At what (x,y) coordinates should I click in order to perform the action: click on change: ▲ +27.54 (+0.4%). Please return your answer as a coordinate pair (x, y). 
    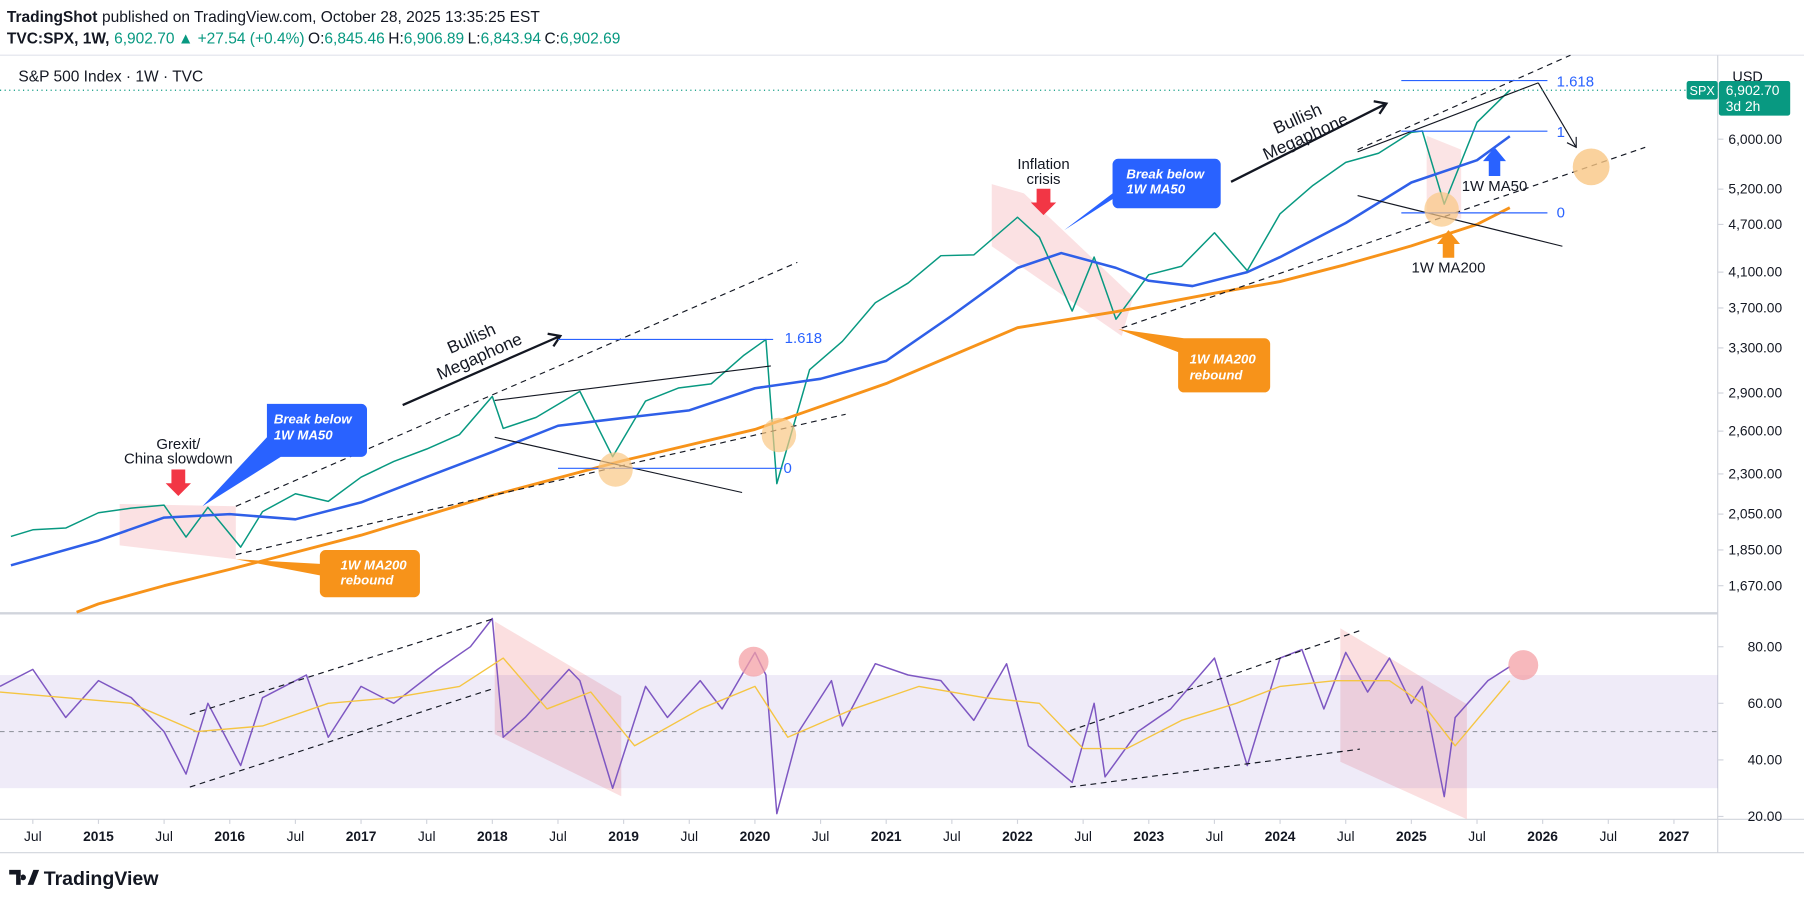
    Looking at the image, I should click on (241, 39).